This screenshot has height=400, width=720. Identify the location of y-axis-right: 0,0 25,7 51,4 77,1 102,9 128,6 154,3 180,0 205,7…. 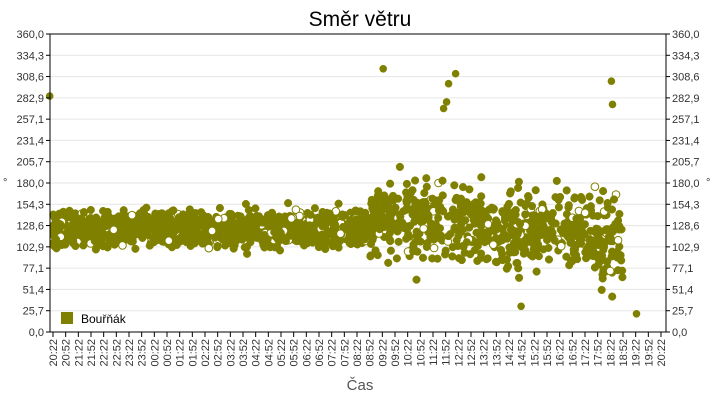
(683, 184).